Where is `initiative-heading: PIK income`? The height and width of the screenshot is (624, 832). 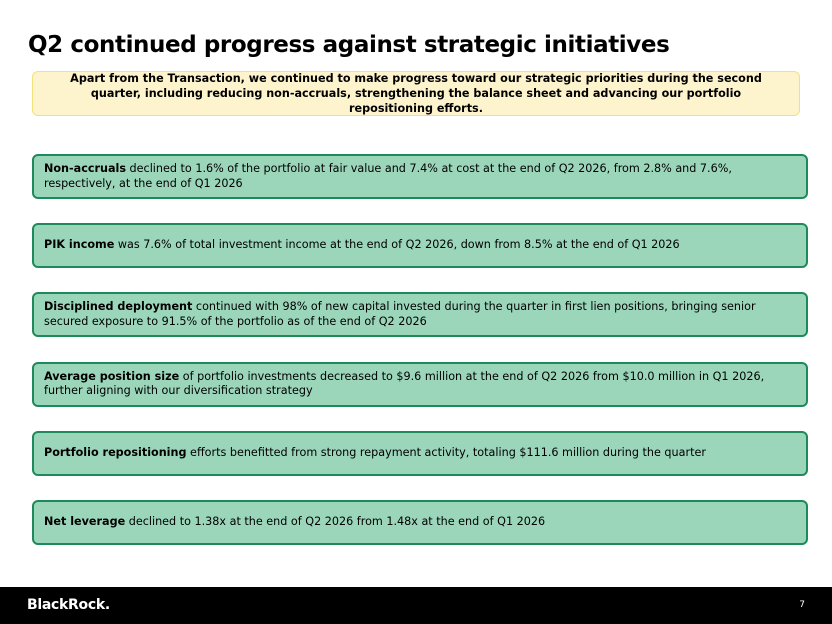
initiative-heading: PIK income is located at coordinates (79, 245).